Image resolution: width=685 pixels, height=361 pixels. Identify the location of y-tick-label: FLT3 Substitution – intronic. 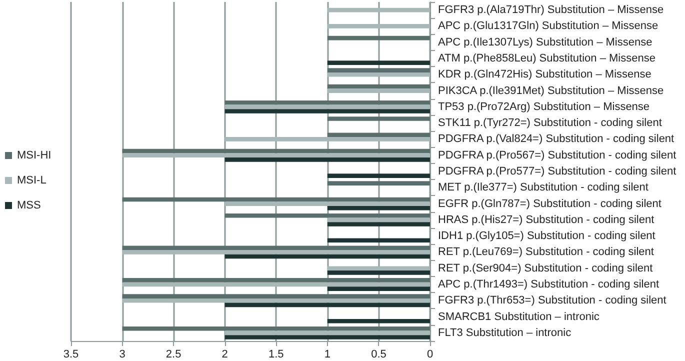
(505, 332).